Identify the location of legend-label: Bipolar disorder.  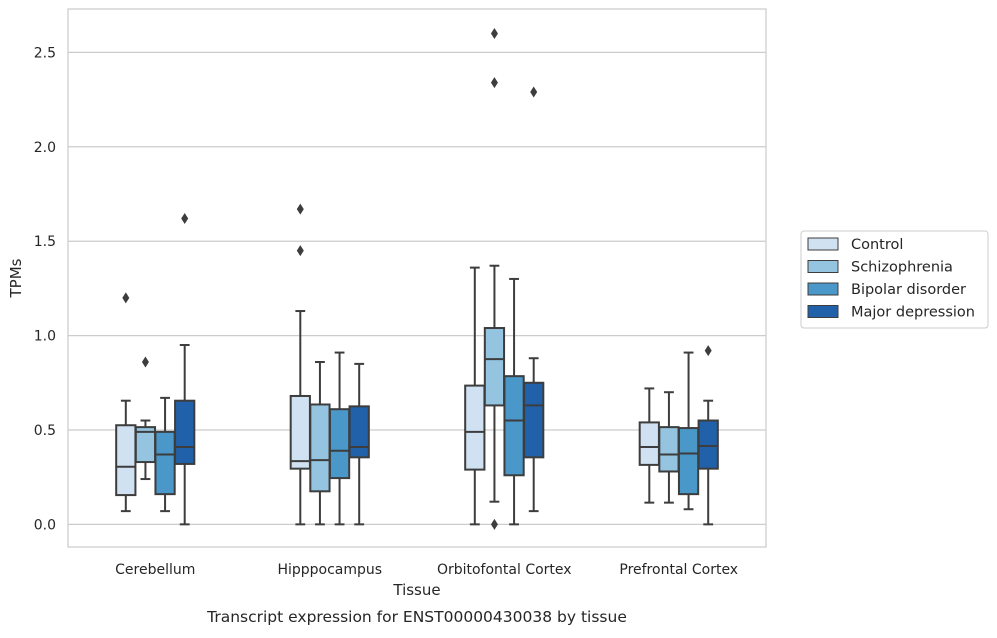
(908, 290).